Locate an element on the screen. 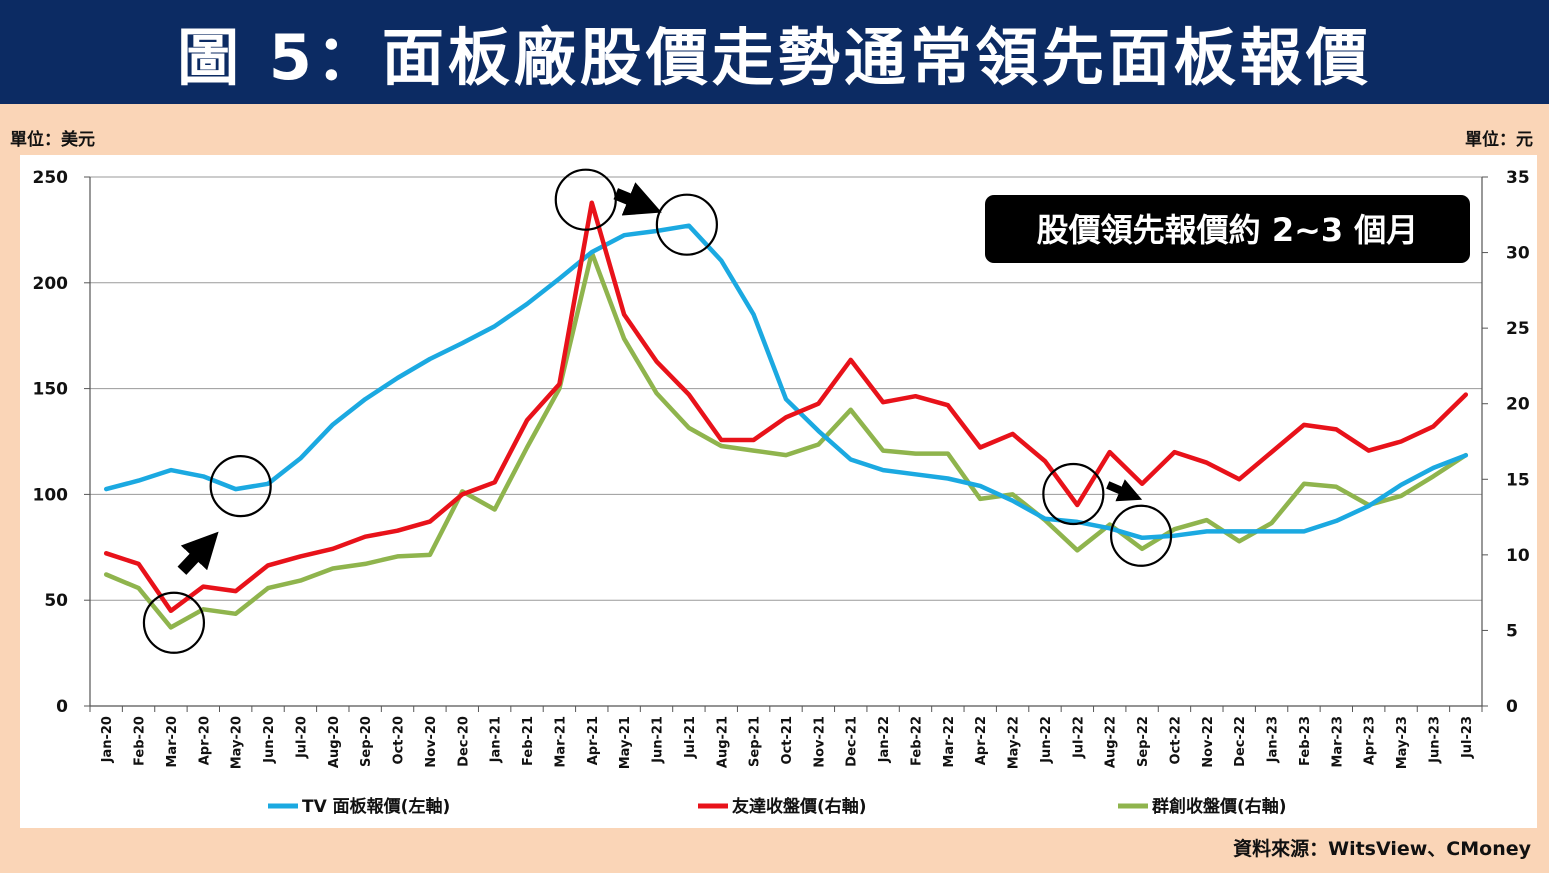 The height and width of the screenshot is (873, 1549). x-axis-tick-label: Jun-20 is located at coordinates (269, 740).